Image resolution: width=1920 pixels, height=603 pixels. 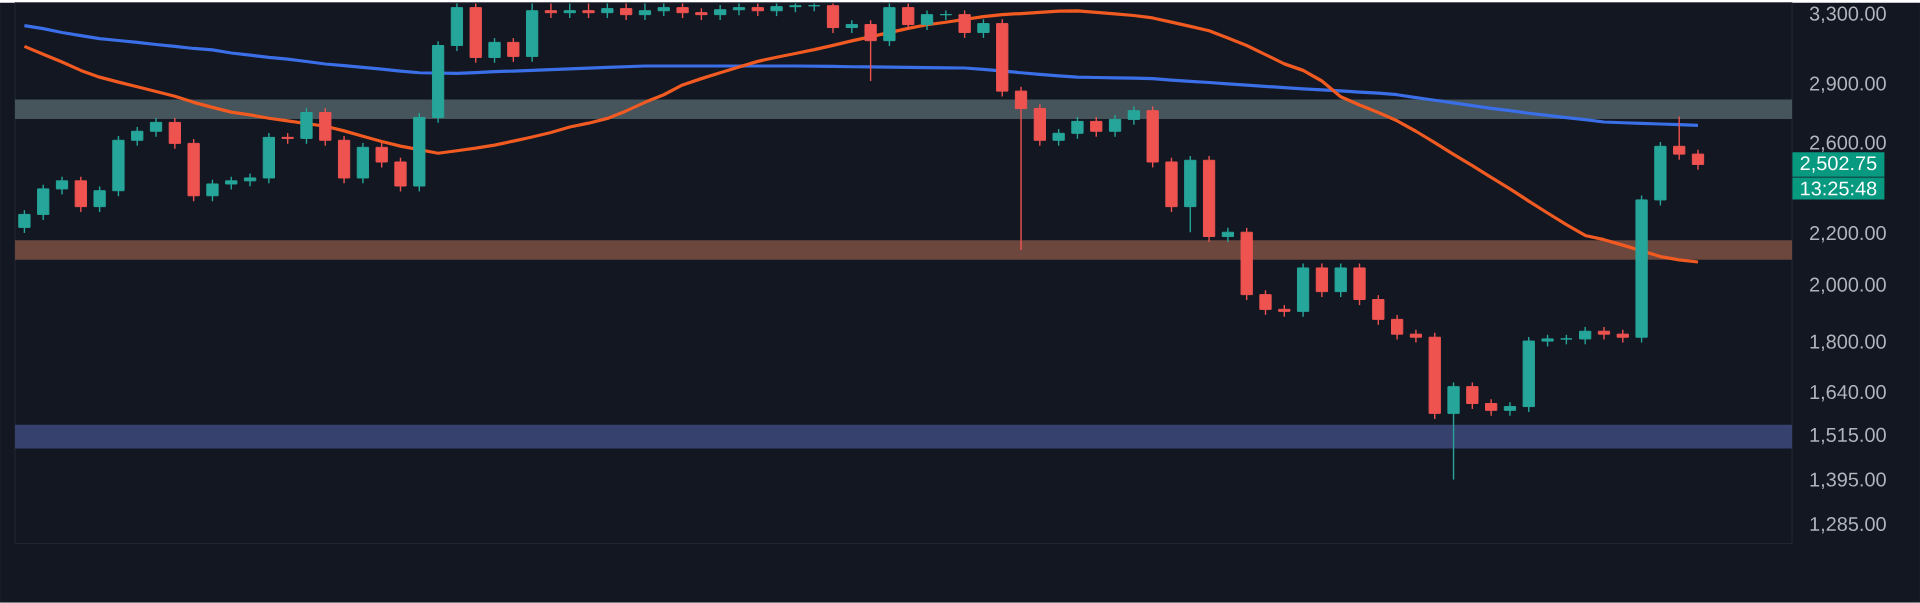 What do you see at coordinates (1848, 234) in the screenshot?
I see `y-tick-label: 2,200.00` at bounding box center [1848, 234].